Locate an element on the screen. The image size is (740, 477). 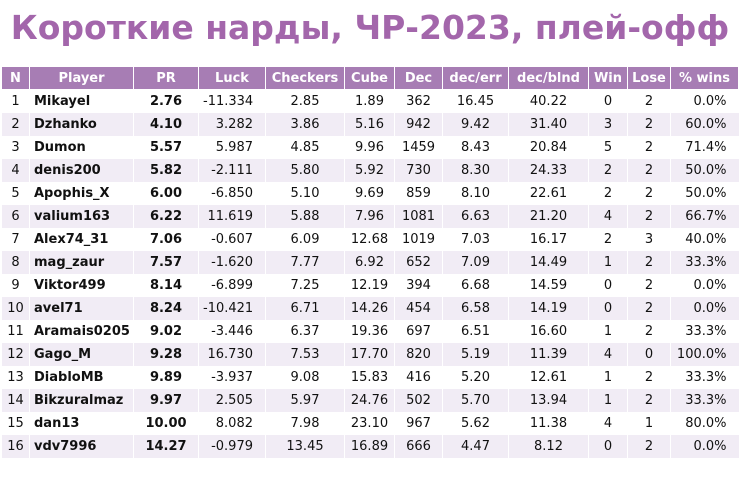
table-cell: 60.0% is located at coordinates (704, 124).